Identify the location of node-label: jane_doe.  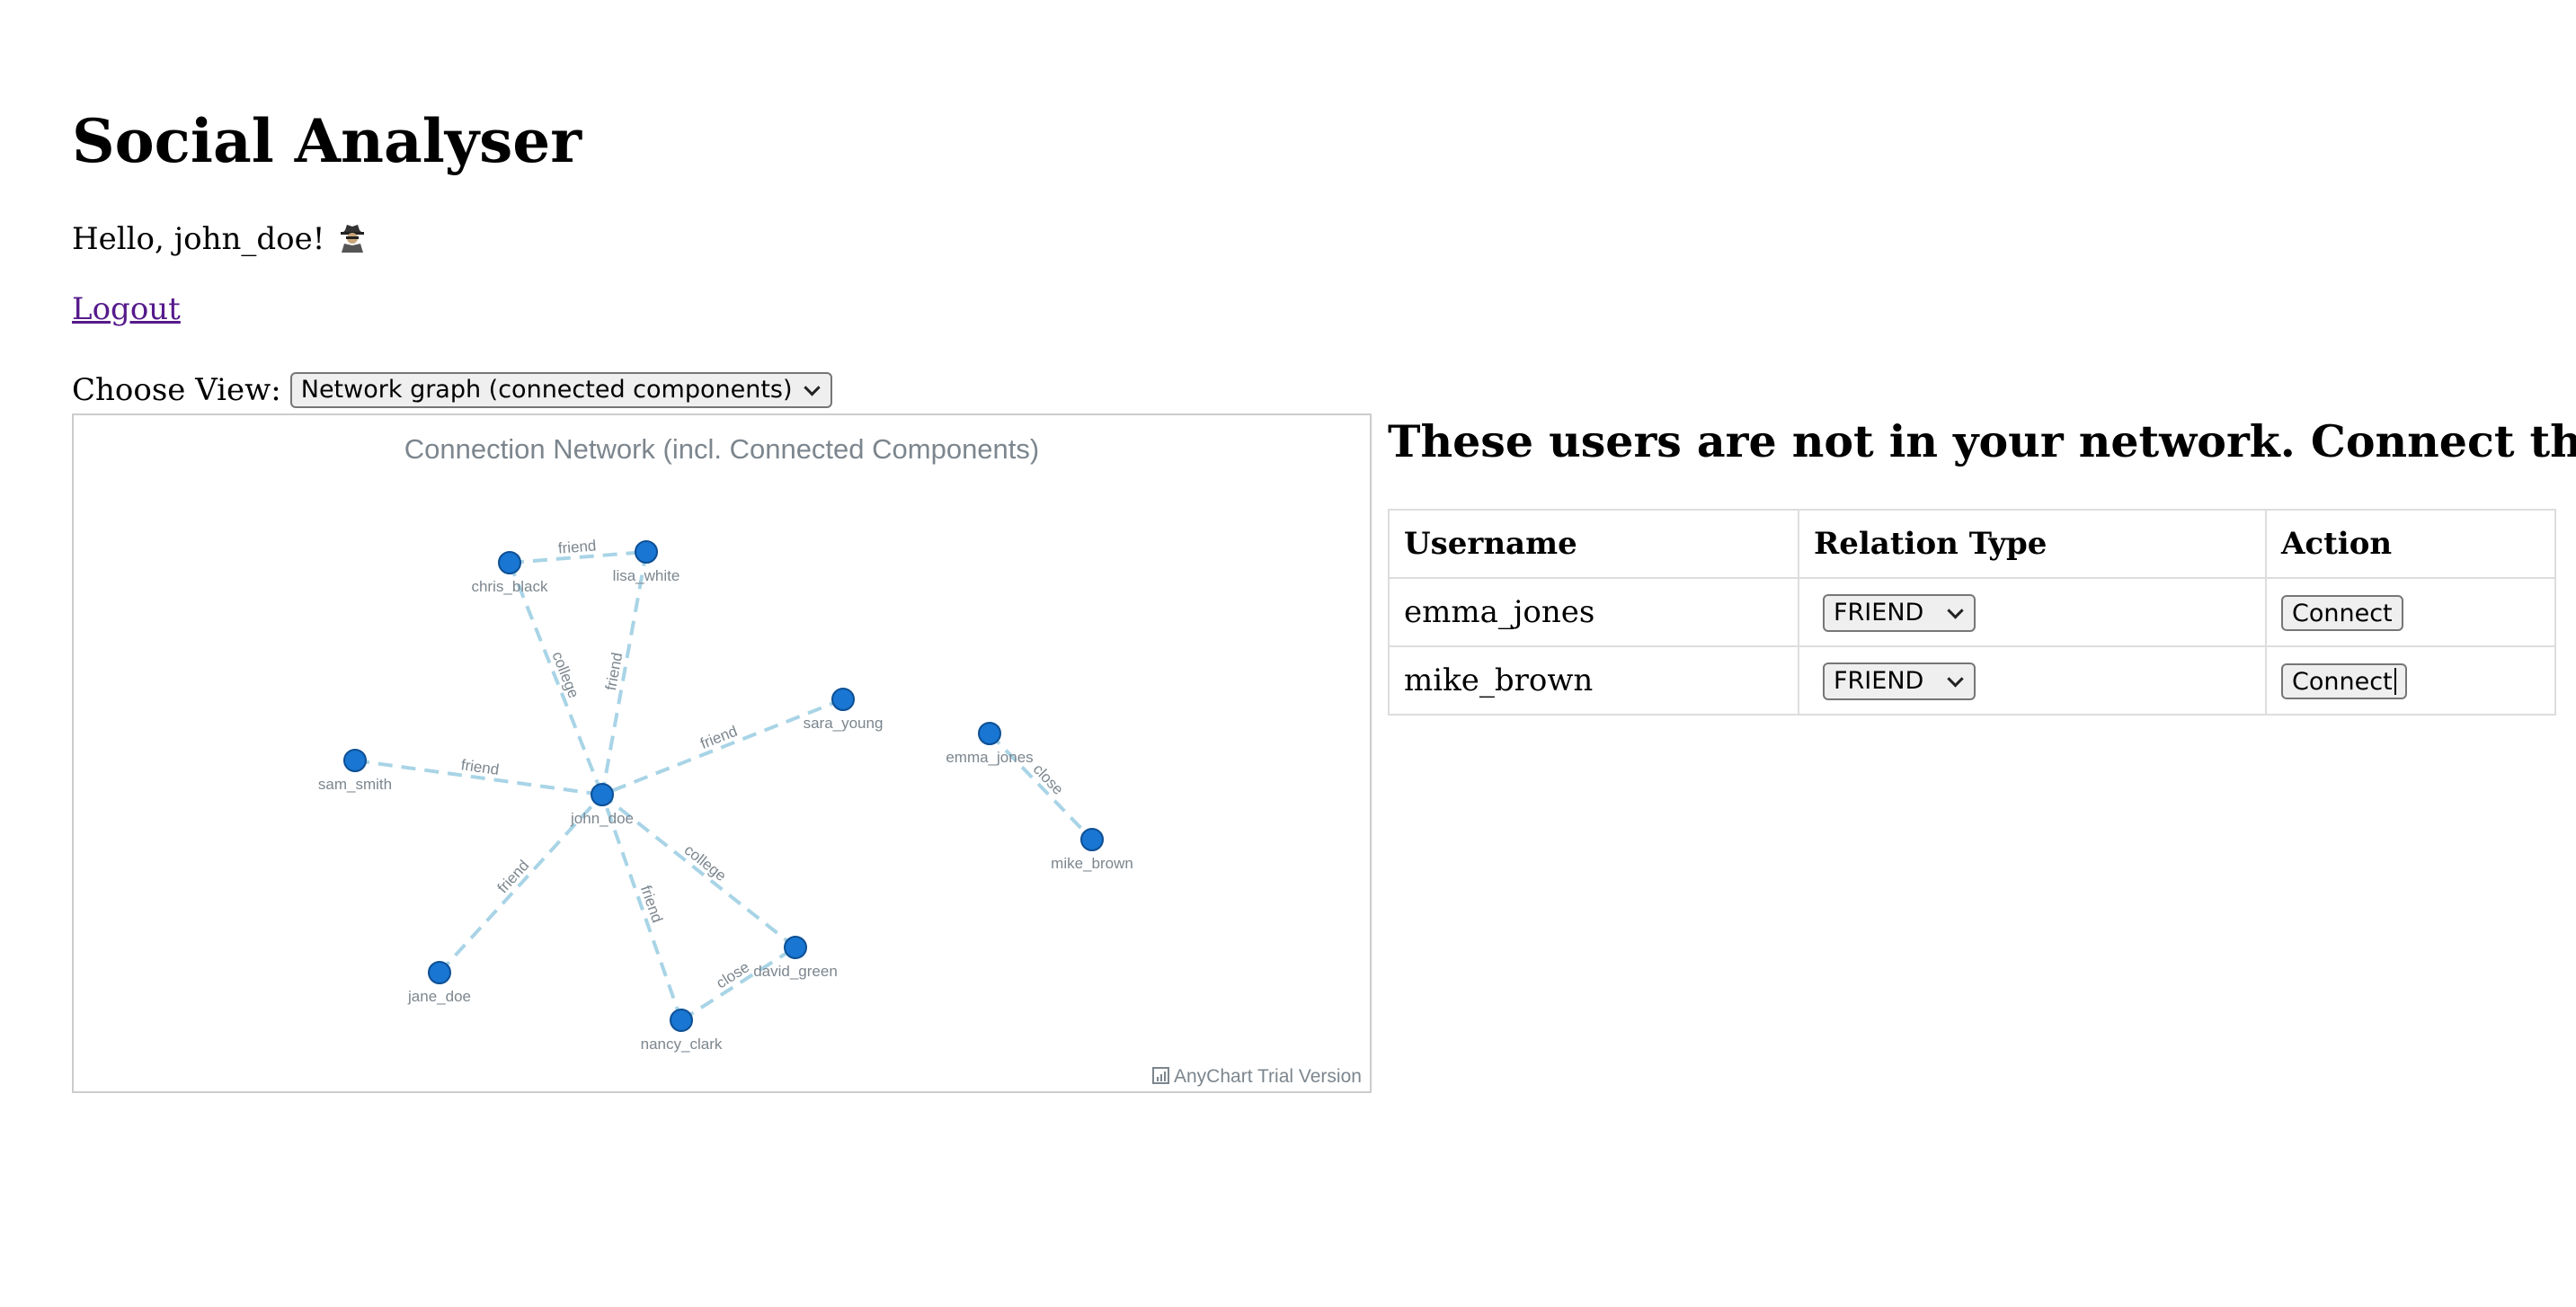
(439, 996).